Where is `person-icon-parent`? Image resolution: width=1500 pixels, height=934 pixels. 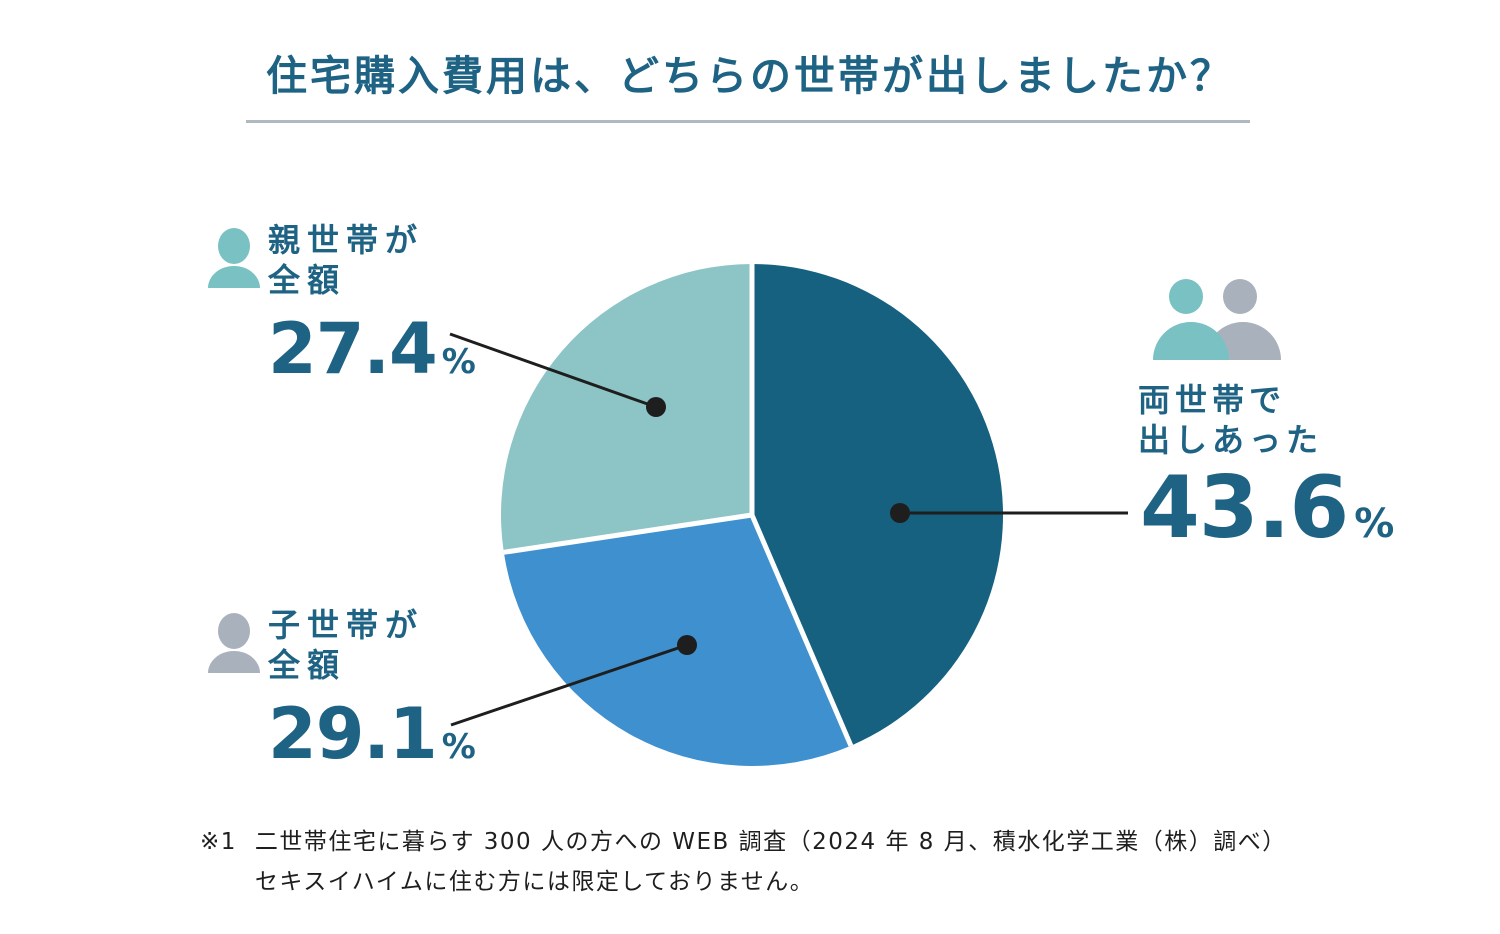 person-icon-parent is located at coordinates (234, 258).